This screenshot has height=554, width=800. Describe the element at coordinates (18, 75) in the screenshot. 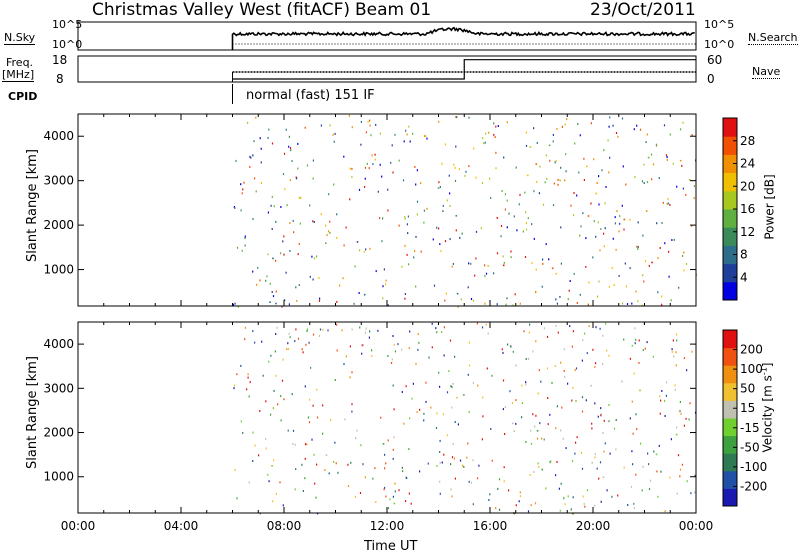

I see `freq-label-bottom: [MHz]` at that location.